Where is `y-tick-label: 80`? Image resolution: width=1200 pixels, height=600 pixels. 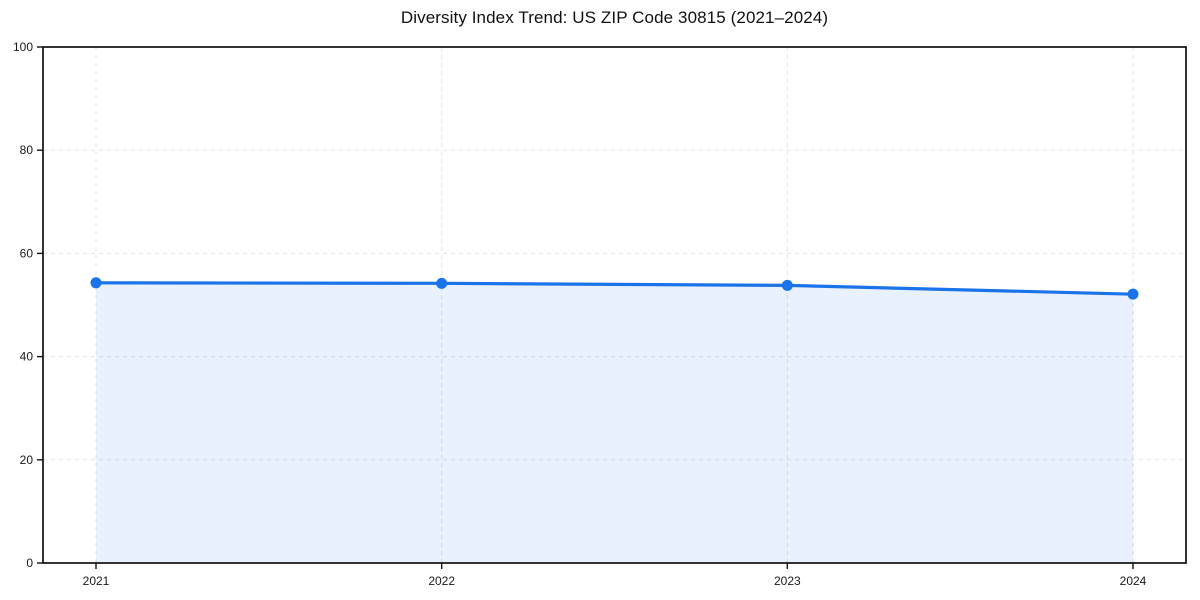 y-tick-label: 80 is located at coordinates (27, 150).